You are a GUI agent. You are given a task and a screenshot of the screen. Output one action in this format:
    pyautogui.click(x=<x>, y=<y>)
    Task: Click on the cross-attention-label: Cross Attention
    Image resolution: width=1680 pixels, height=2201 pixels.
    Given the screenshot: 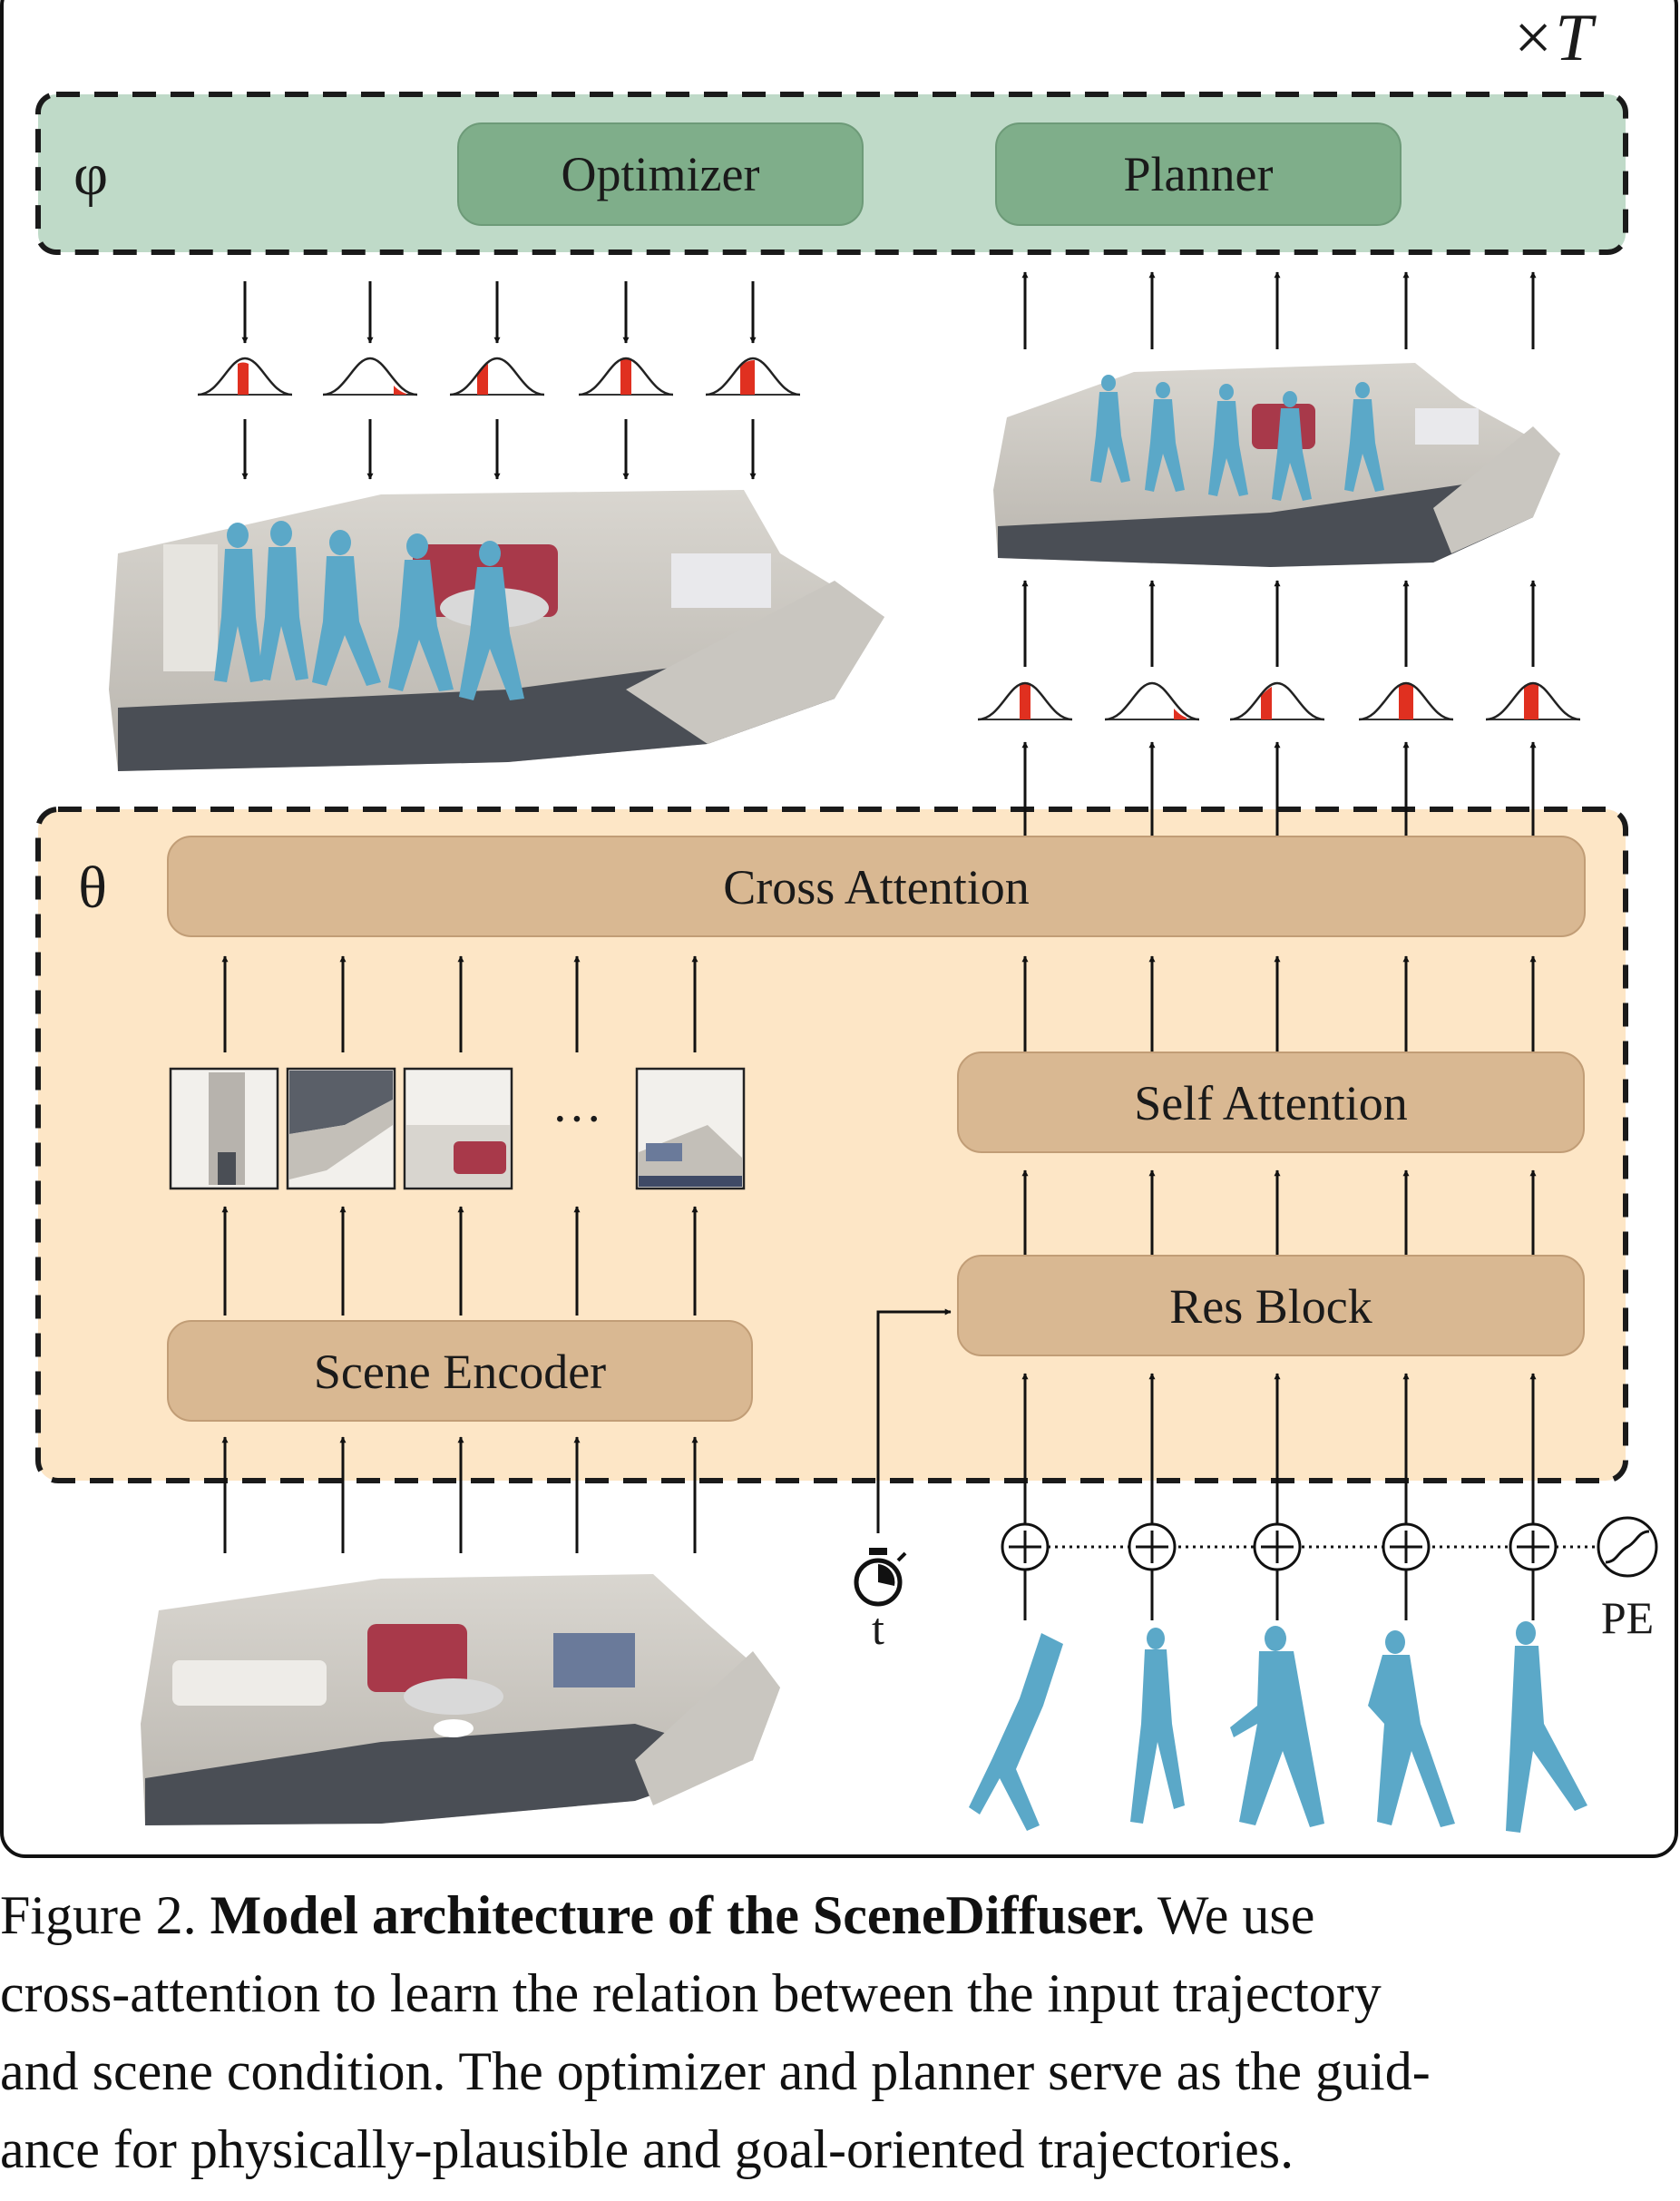 What is the action you would take?
    pyautogui.click(x=877, y=887)
    